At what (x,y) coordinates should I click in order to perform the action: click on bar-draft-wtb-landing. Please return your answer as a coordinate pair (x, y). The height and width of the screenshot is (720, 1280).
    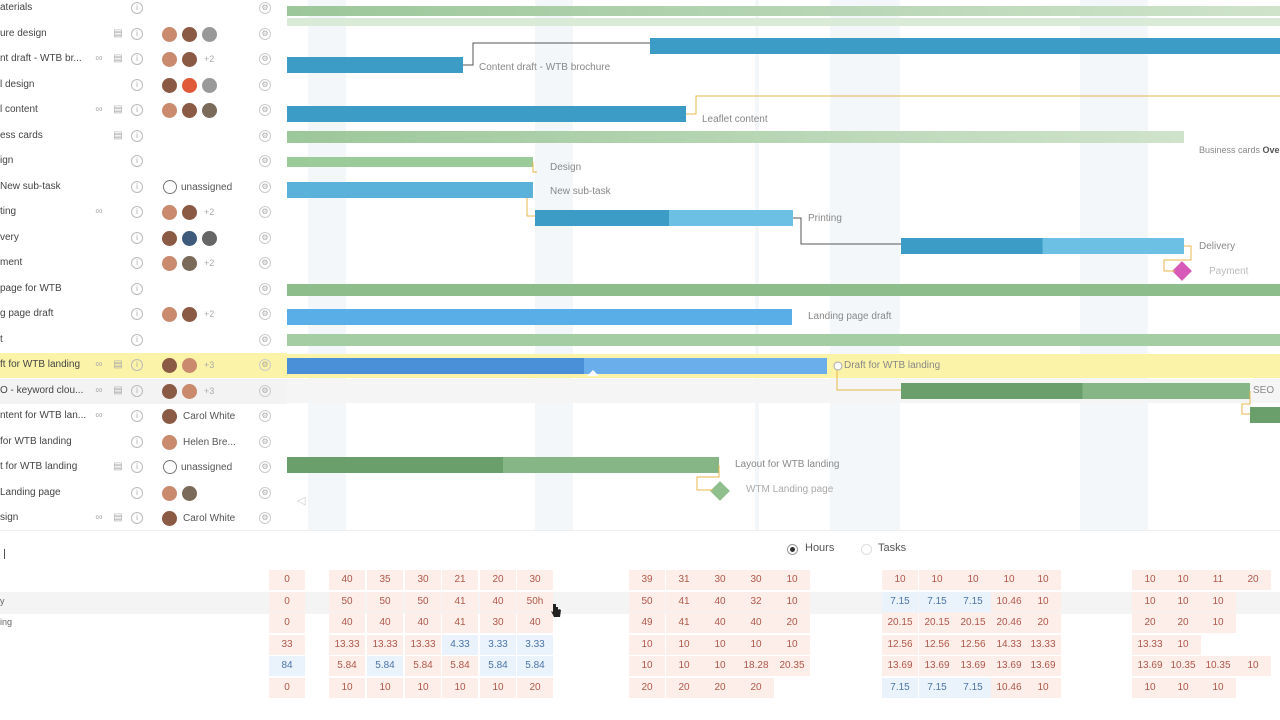
    Looking at the image, I should click on (557, 366).